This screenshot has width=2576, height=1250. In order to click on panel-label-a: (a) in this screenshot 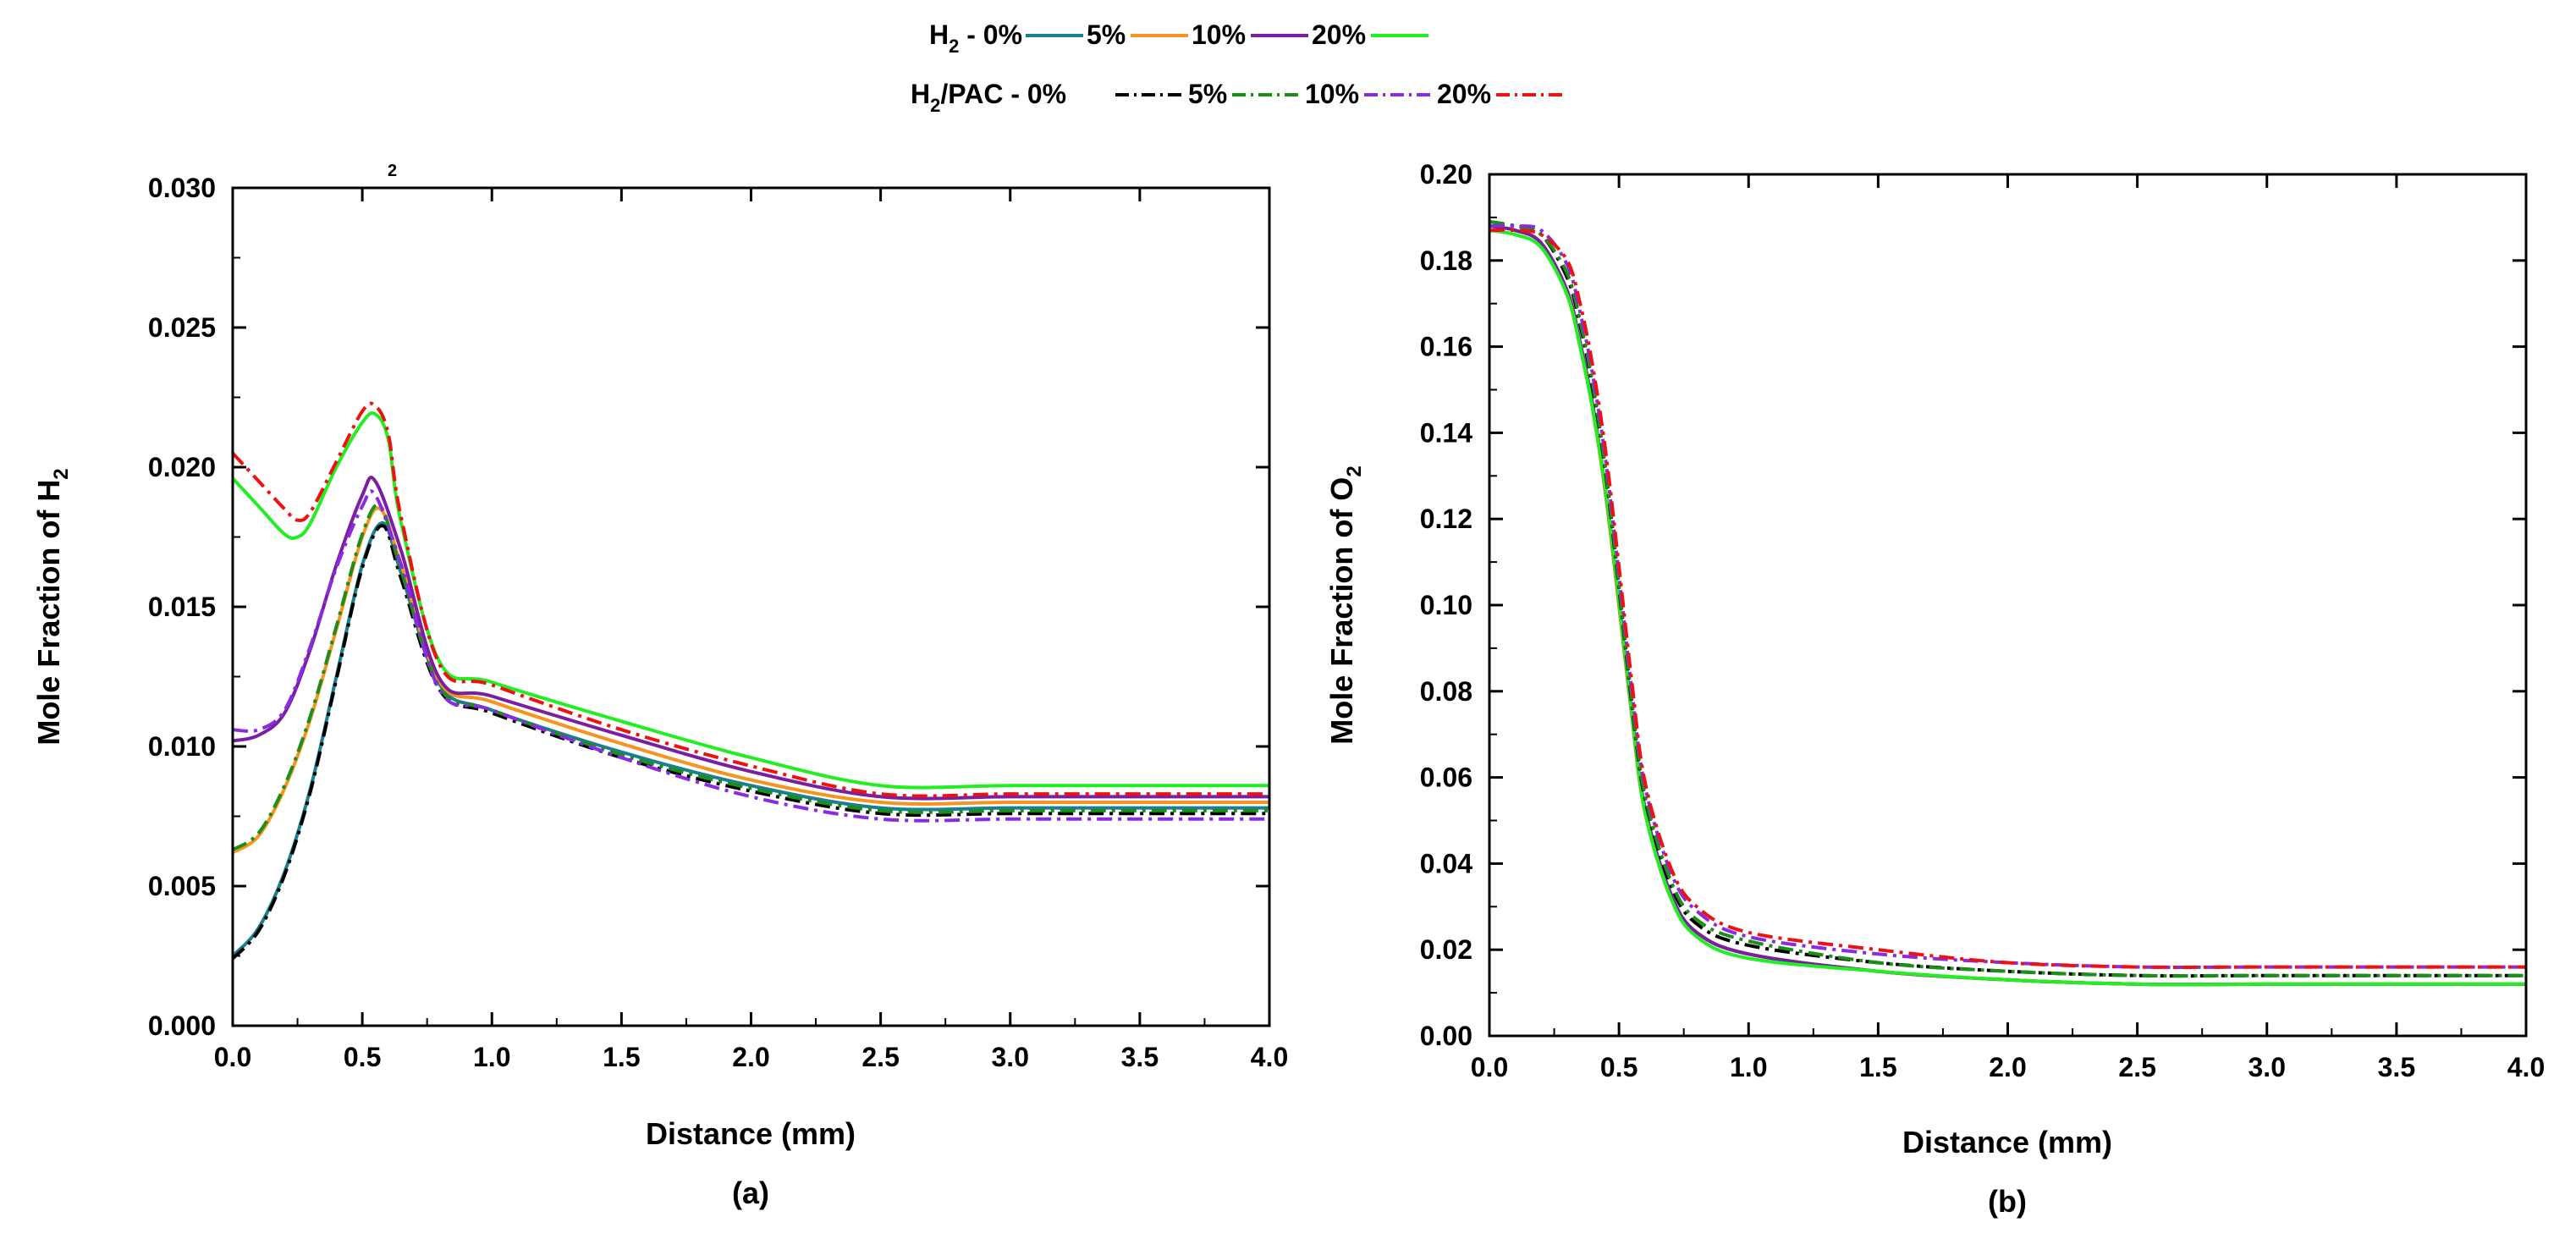, I will do `click(750, 1193)`.